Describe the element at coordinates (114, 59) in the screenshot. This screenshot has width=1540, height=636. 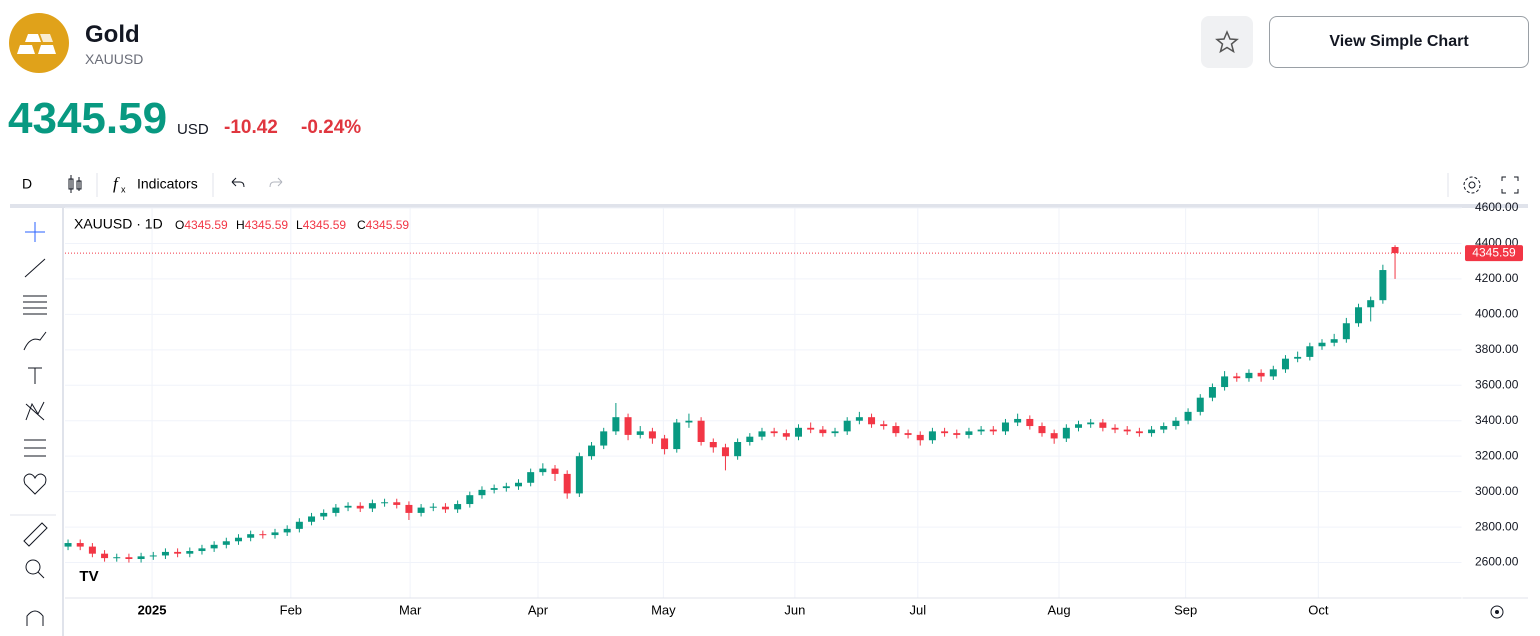
I see `asset-symbol: XAUUSD` at that location.